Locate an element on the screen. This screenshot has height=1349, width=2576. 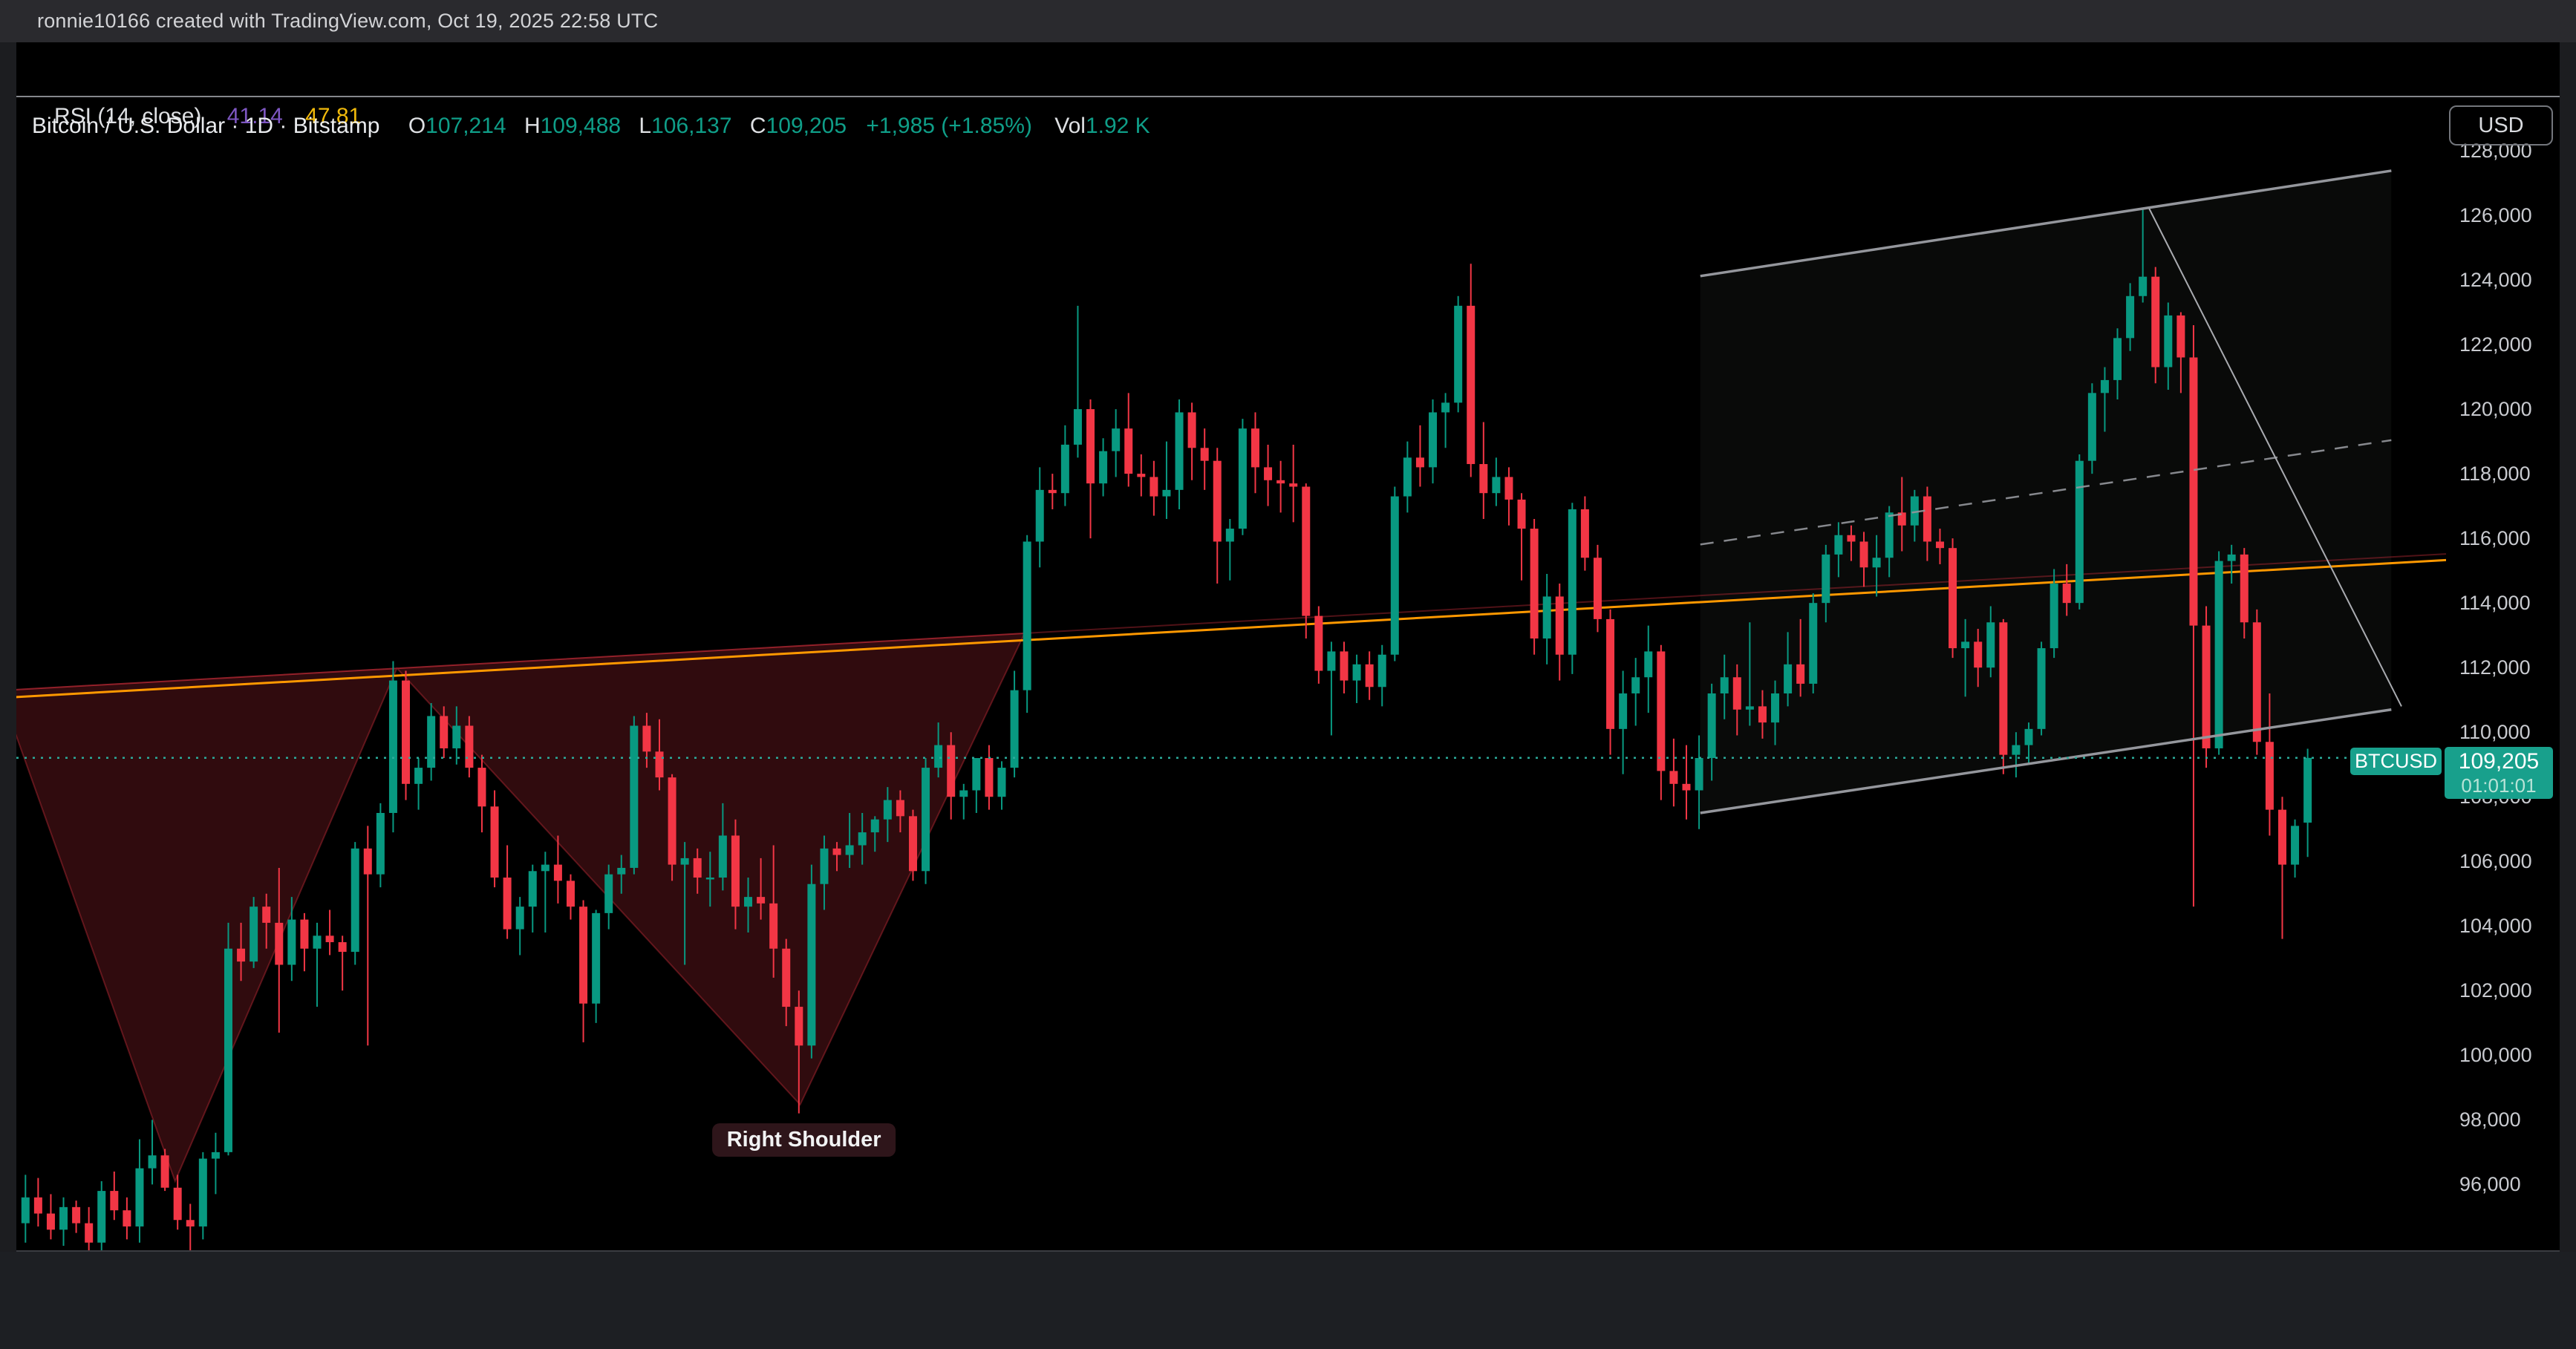
price-axis-label: 98,000 is located at coordinates (2490, 1120).